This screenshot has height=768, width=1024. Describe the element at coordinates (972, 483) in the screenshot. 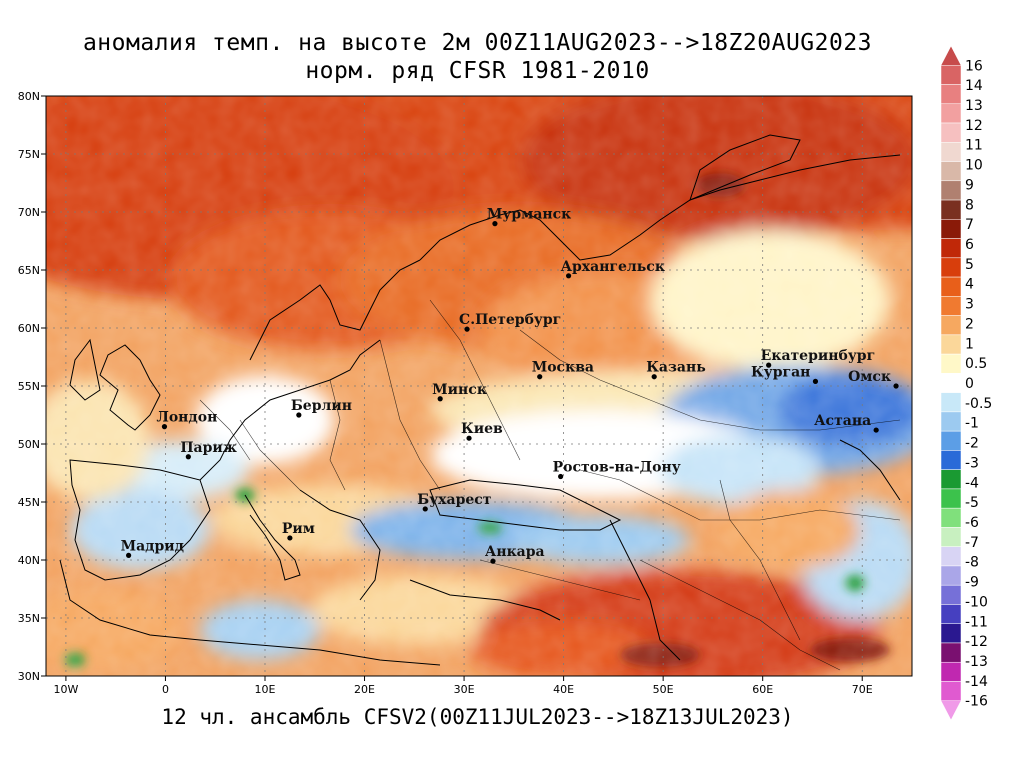

I see `colorbar-label: -4` at that location.